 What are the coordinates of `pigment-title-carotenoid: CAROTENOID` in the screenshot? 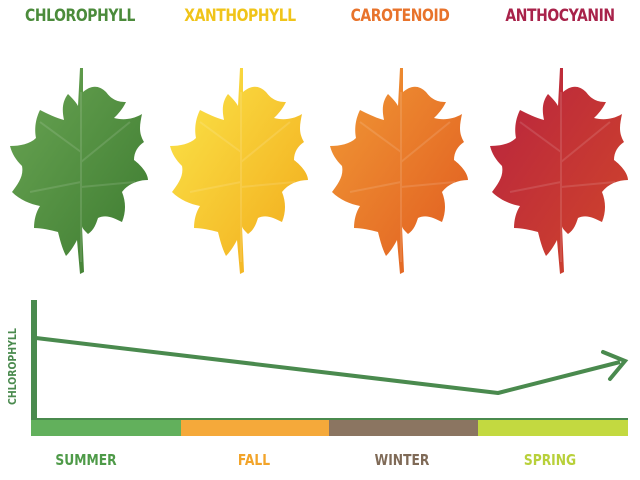 It's located at (400, 16).